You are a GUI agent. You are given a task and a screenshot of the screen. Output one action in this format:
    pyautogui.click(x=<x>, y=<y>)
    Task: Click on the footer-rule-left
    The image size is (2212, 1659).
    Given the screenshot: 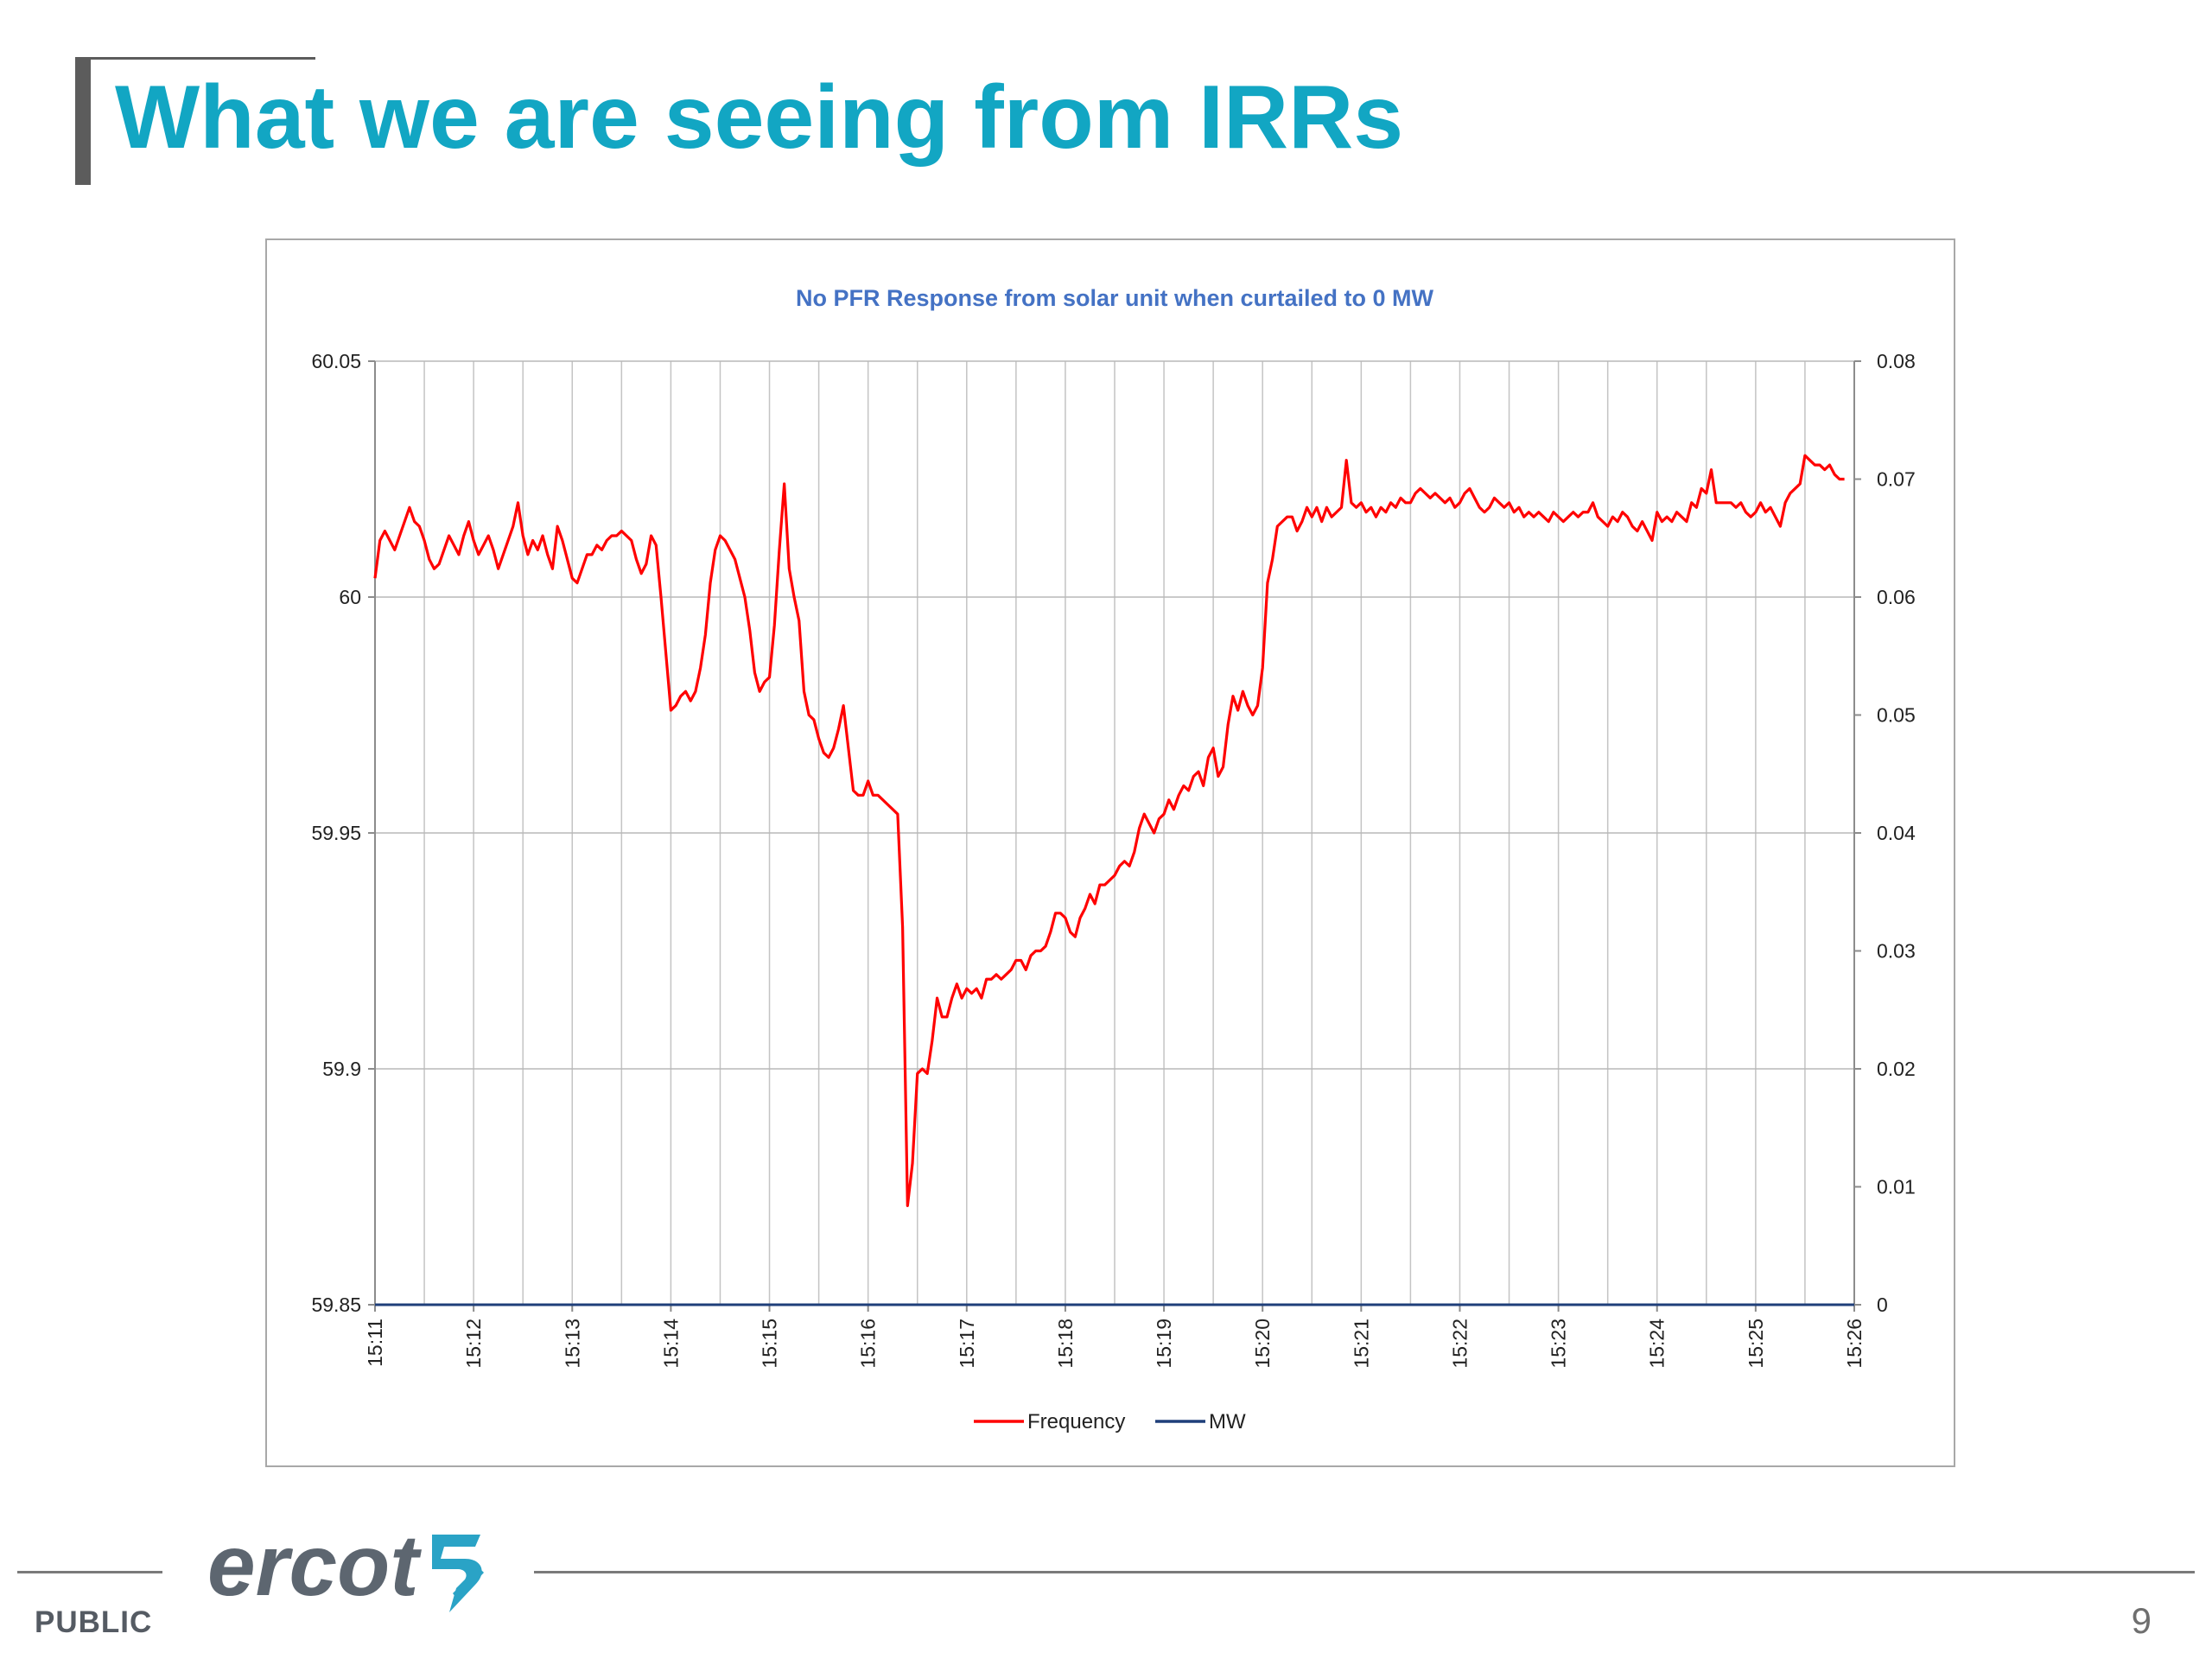 What is the action you would take?
    pyautogui.click(x=89, y=1572)
    